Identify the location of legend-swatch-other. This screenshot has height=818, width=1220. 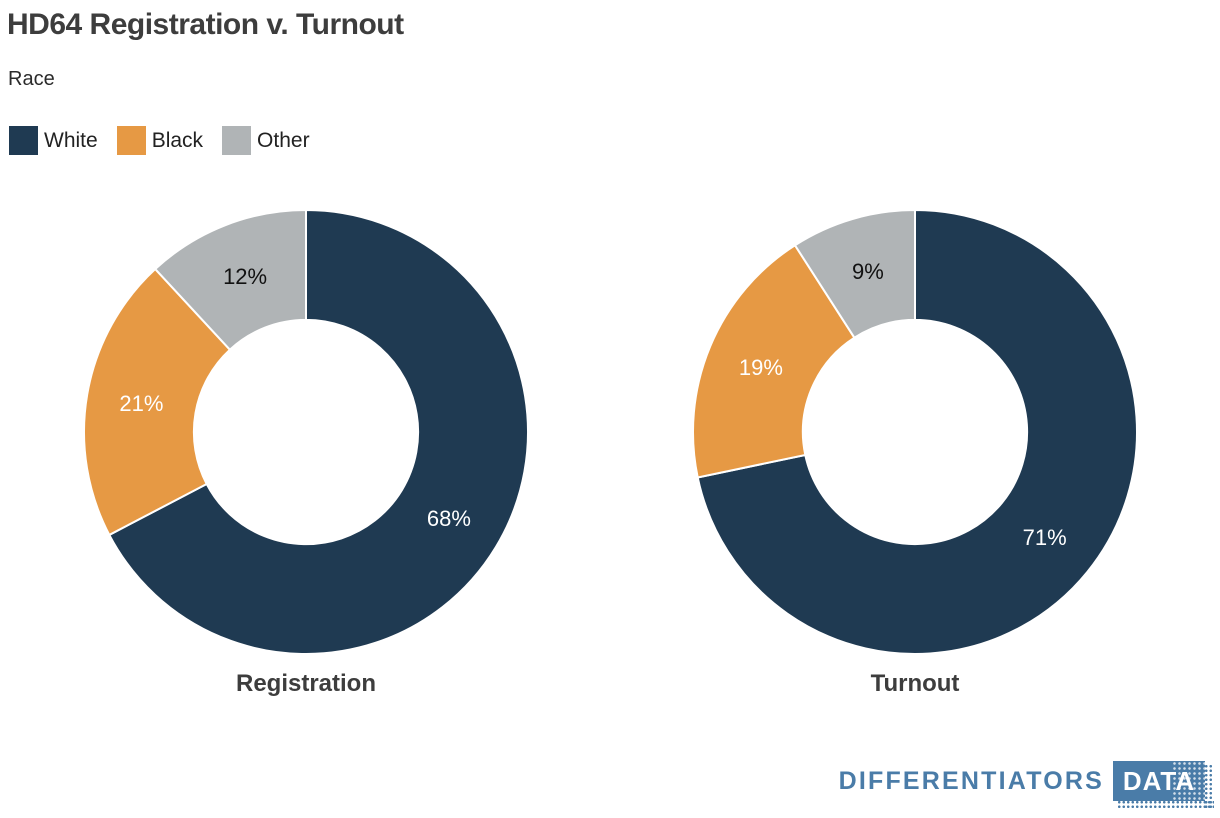
(237, 140).